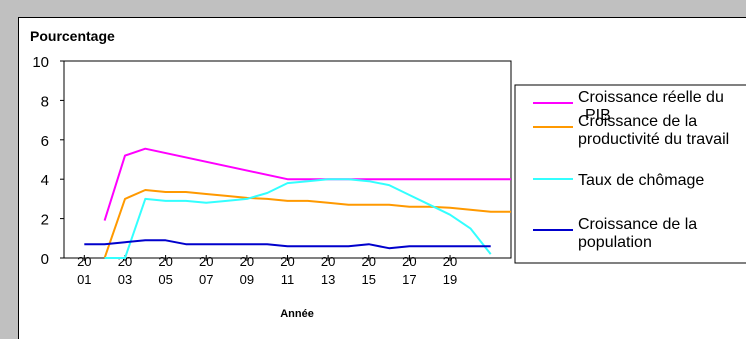 This screenshot has height=339, width=746. I want to click on legend-label: PIB, so click(598, 115).